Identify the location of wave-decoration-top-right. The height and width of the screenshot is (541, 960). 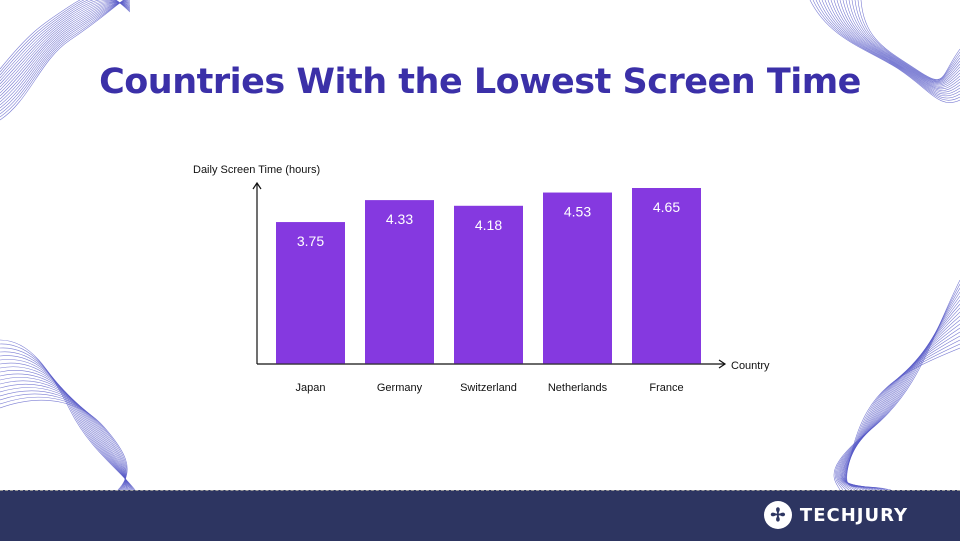
(884, 51).